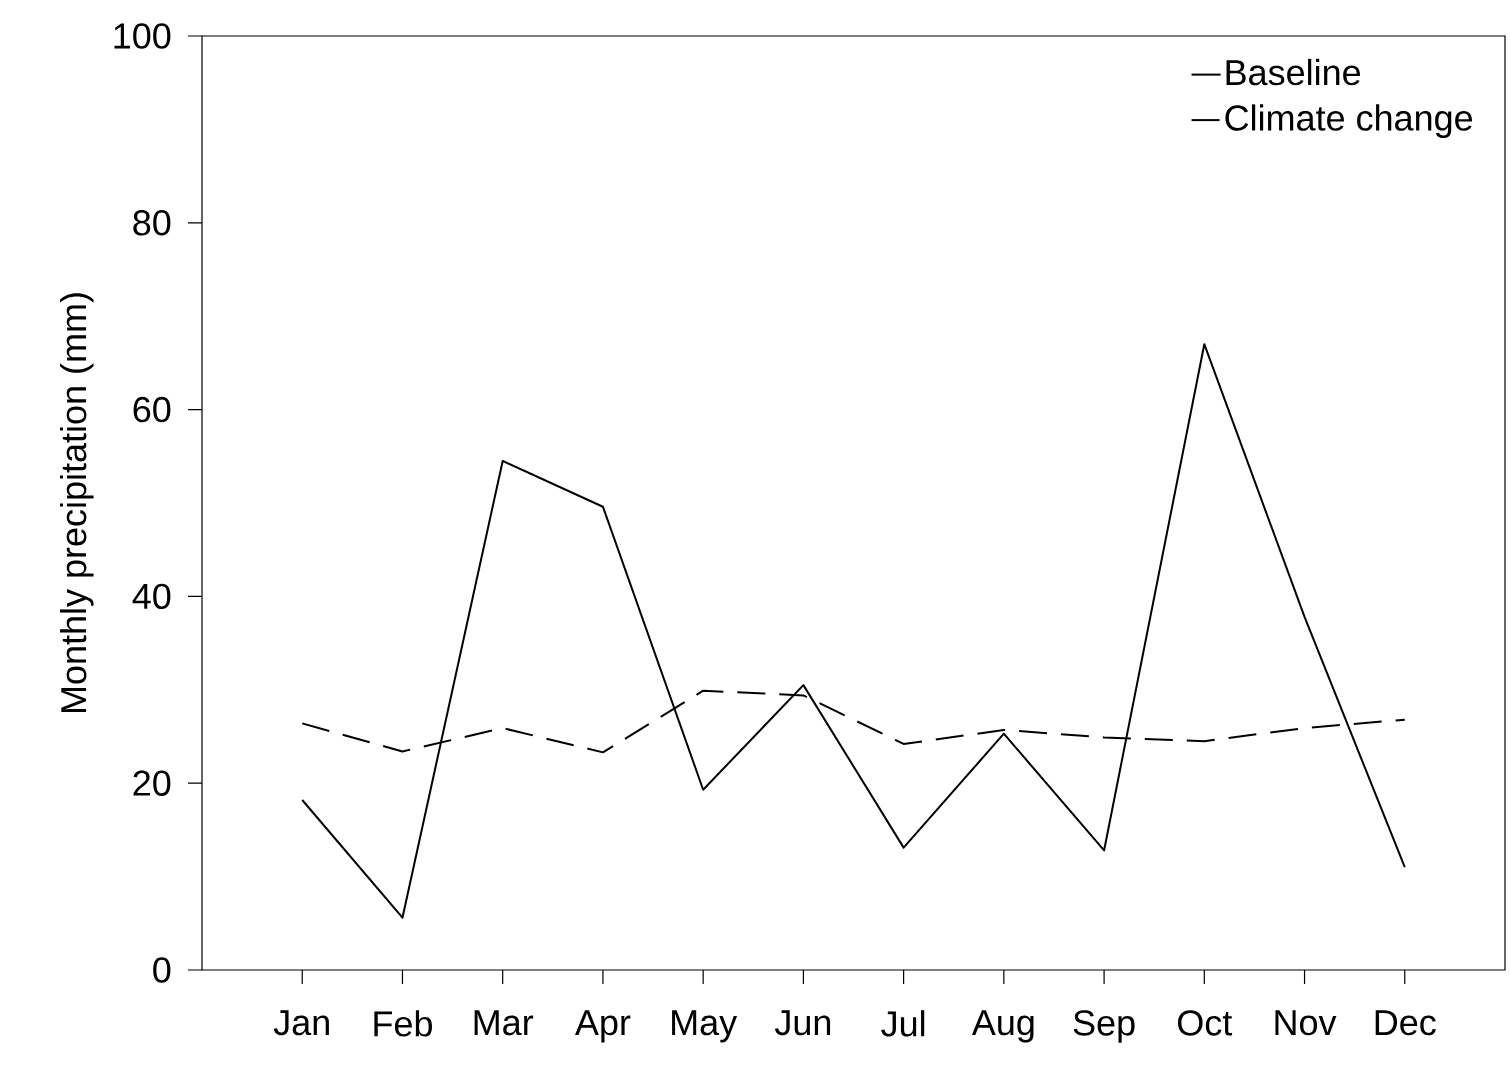  What do you see at coordinates (705, 1026) in the screenshot?
I see `x-tick-label: May` at bounding box center [705, 1026].